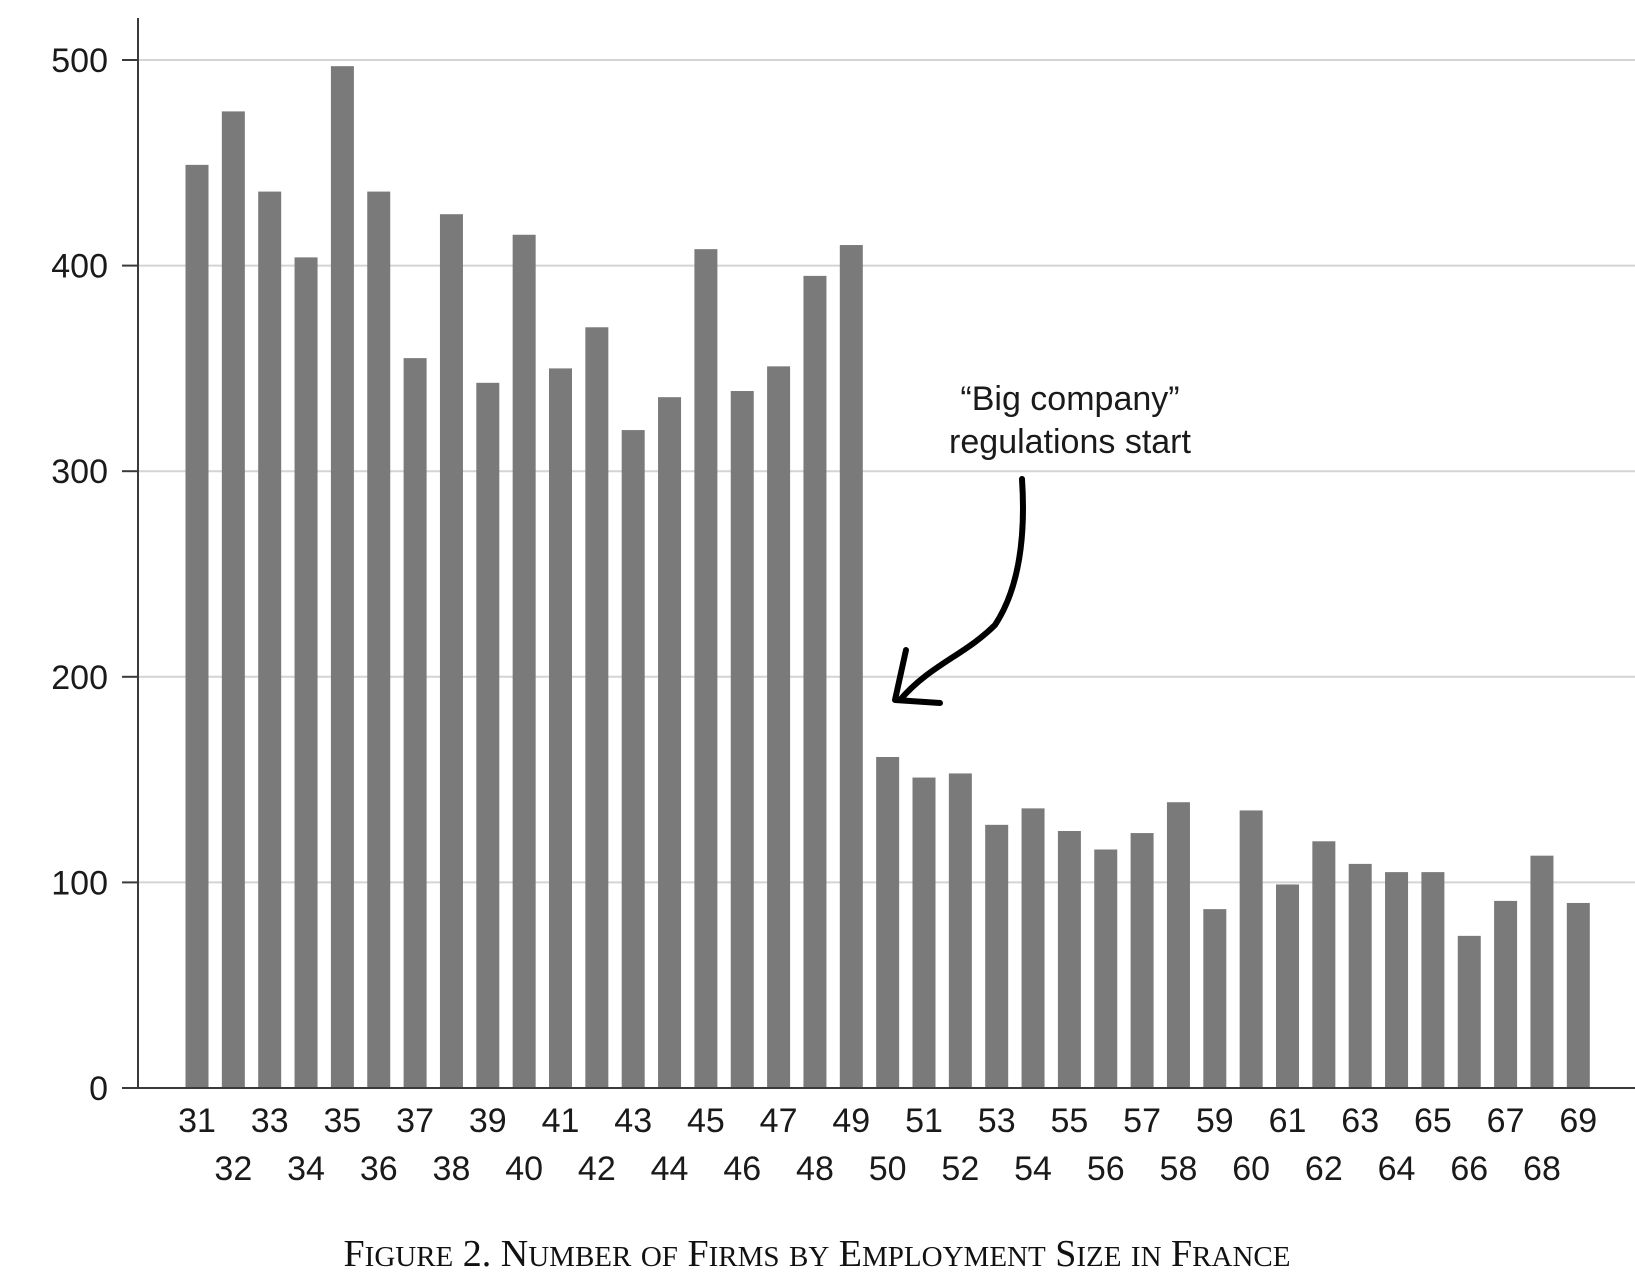  What do you see at coordinates (924, 1121) in the screenshot?
I see `x-tick-label: 51` at bounding box center [924, 1121].